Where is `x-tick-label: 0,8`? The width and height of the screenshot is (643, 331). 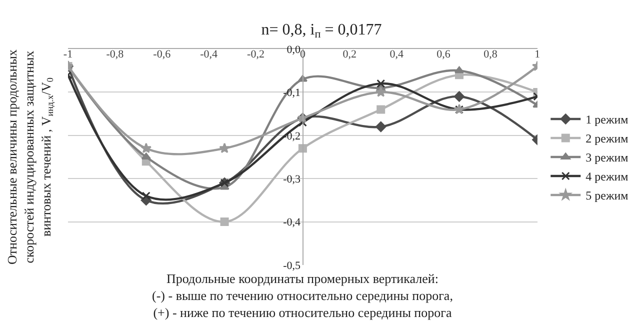 x-tick-label: 0,8 is located at coordinates (491, 54).